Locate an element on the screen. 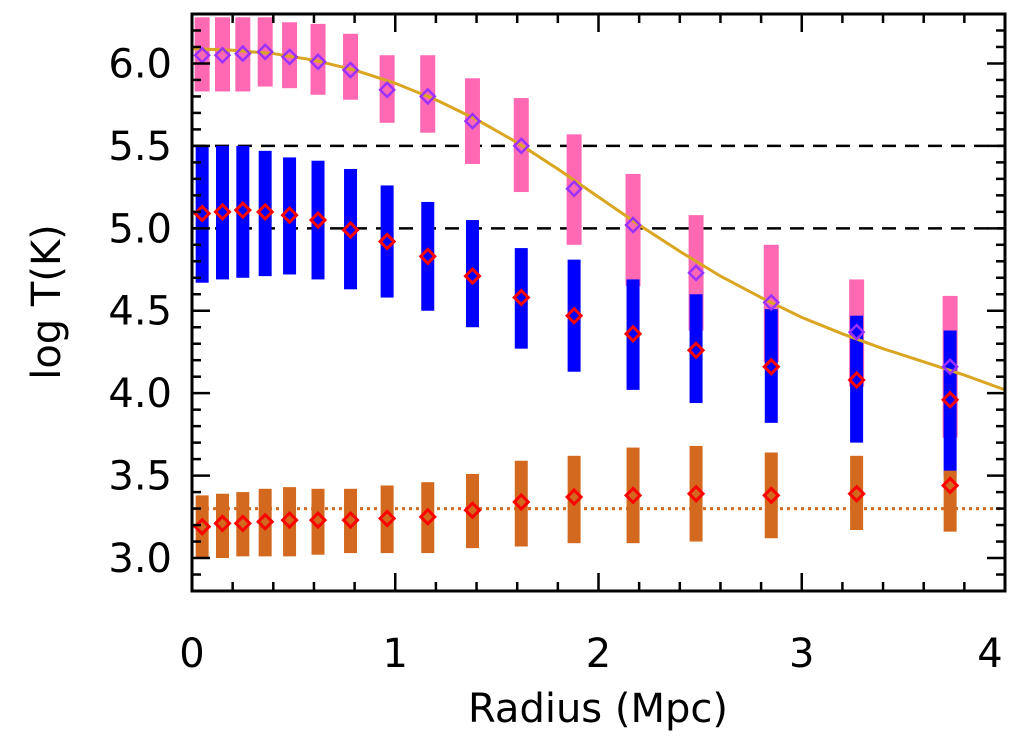 The width and height of the screenshot is (1022, 736). x-axis-label: Radius (Mpc) is located at coordinates (598, 709).